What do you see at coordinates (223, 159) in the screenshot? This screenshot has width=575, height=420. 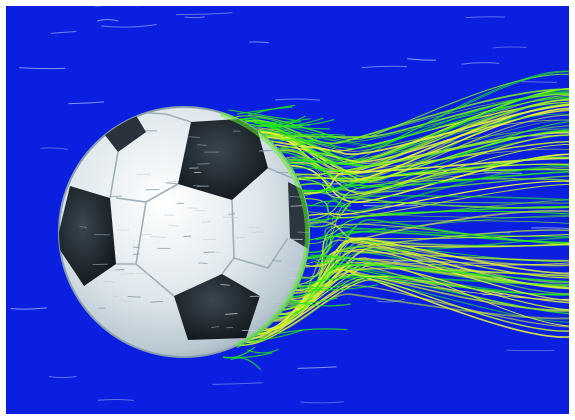 I see `ball-patch-top` at bounding box center [223, 159].